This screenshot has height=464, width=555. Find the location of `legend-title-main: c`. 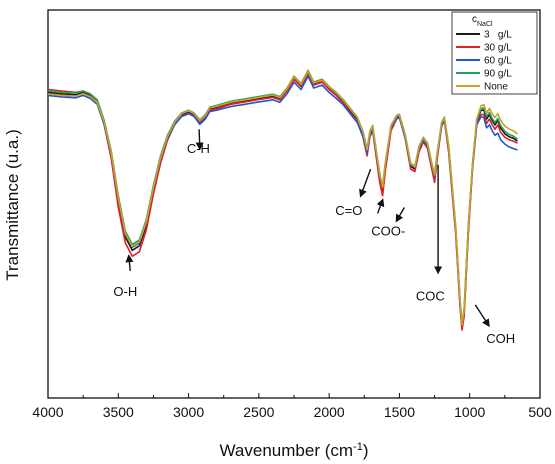

legend-title-main: c is located at coordinates (474, 19).